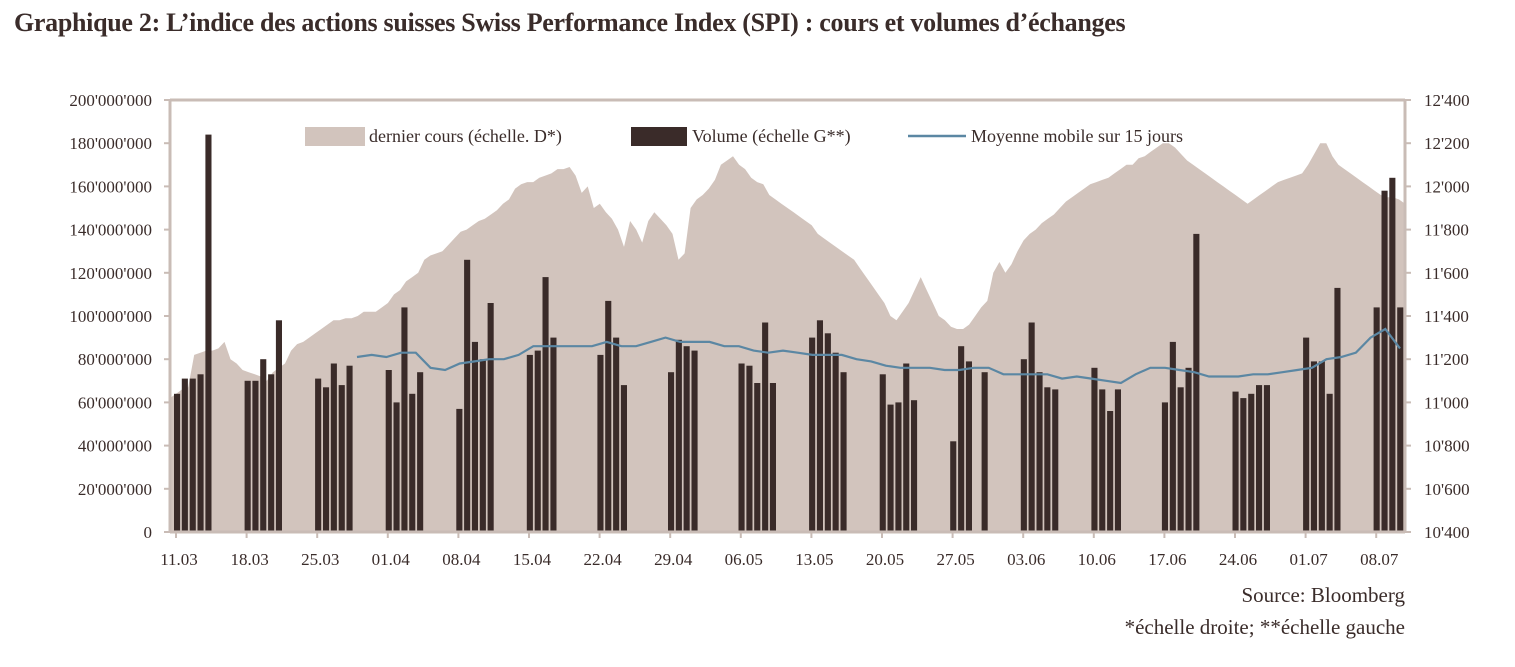  What do you see at coordinates (1447, 186) in the screenshot?
I see `right-tick-label: 12'000` at bounding box center [1447, 186].